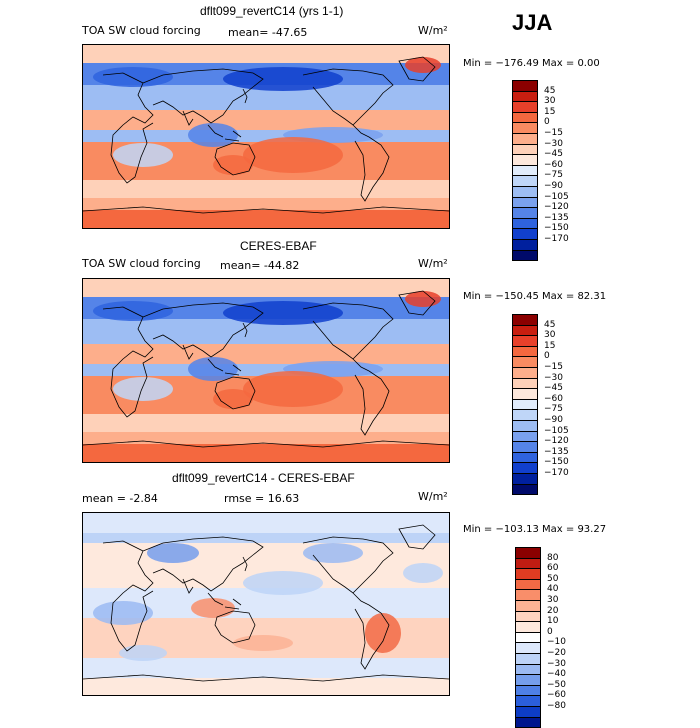 The width and height of the screenshot is (700, 728). What do you see at coordinates (556, 207) in the screenshot?
I see `panel1-colorbar-label: −120` at bounding box center [556, 207].